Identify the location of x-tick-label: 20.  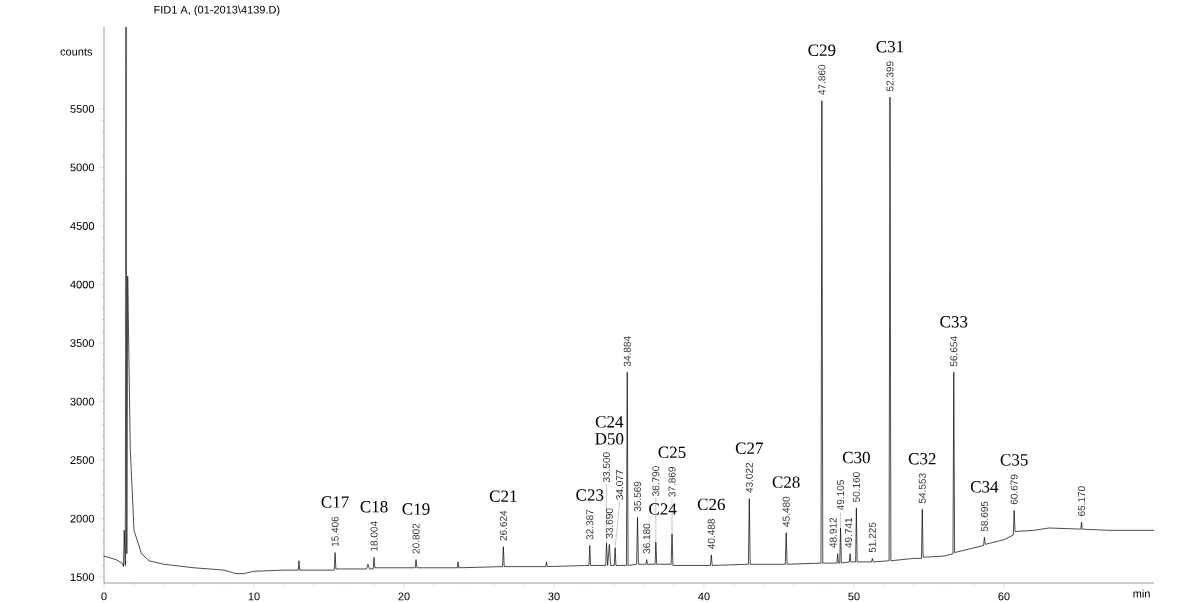
(404, 596).